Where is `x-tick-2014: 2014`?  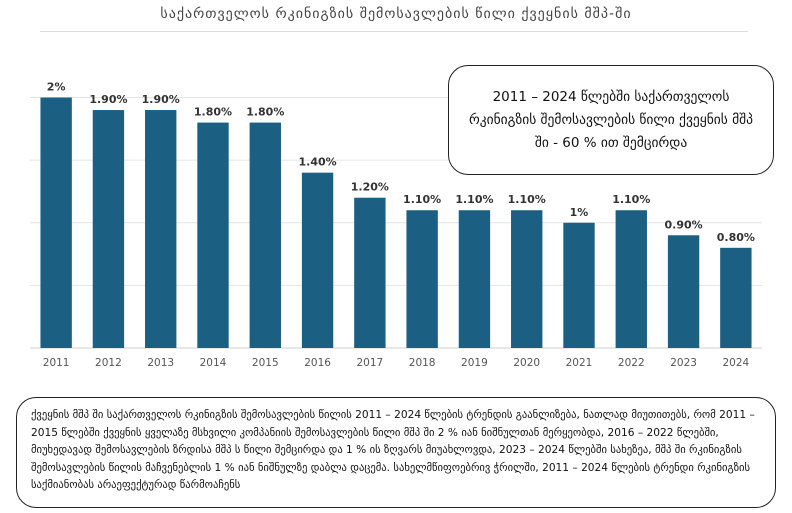 x-tick-2014: 2014 is located at coordinates (213, 363).